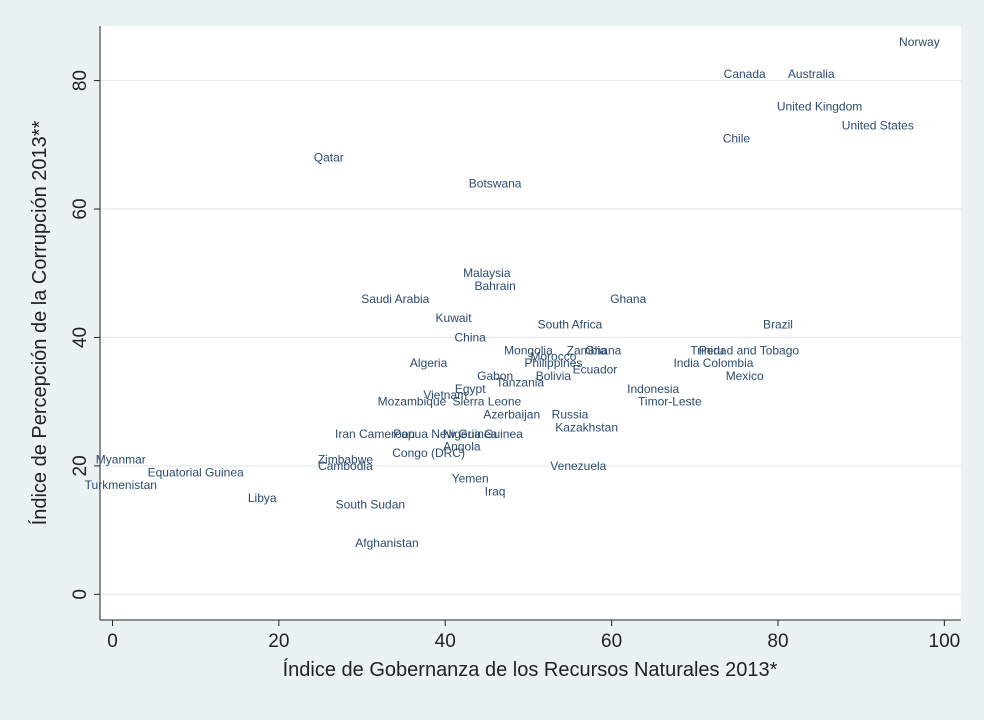 Image resolution: width=984 pixels, height=720 pixels. What do you see at coordinates (745, 376) in the screenshot?
I see `data-point-label: Mexico` at bounding box center [745, 376].